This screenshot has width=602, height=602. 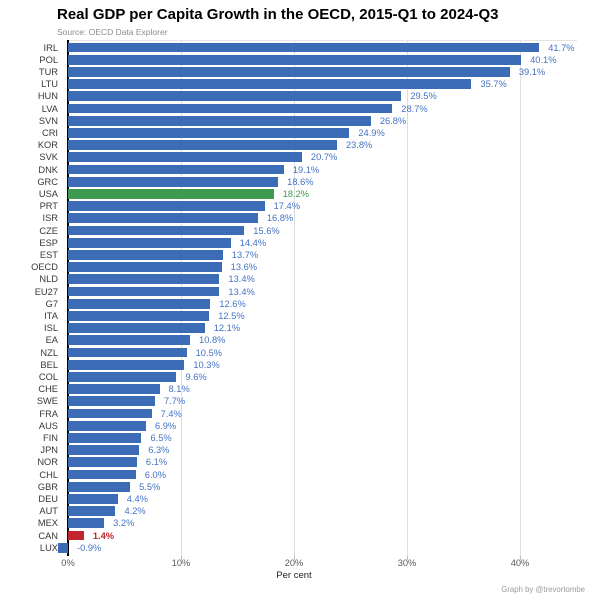 I want to click on country-label: AUS, so click(x=48, y=425).